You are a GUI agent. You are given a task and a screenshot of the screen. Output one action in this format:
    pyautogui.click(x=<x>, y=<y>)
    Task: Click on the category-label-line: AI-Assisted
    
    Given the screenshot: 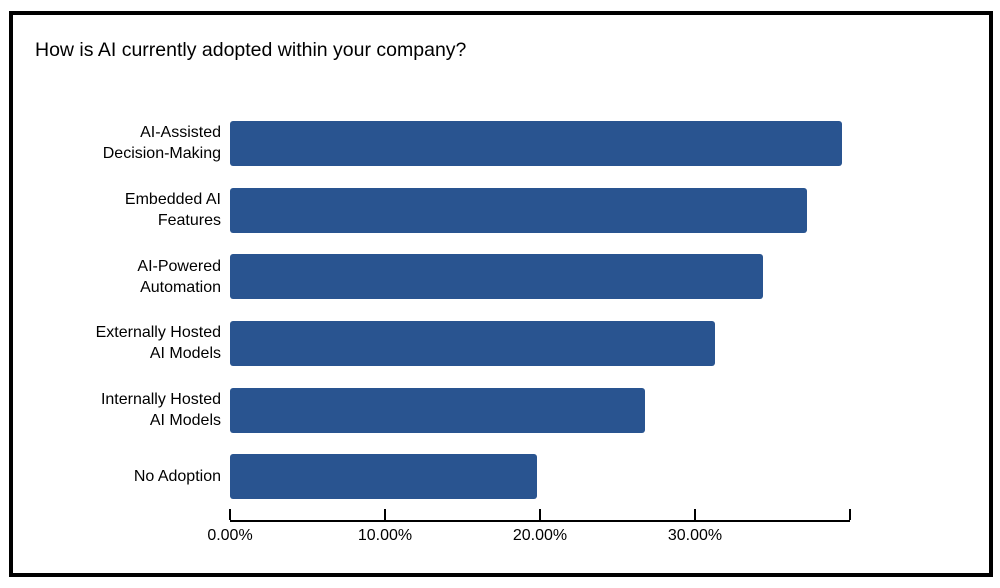 What is the action you would take?
    pyautogui.click(x=180, y=133)
    